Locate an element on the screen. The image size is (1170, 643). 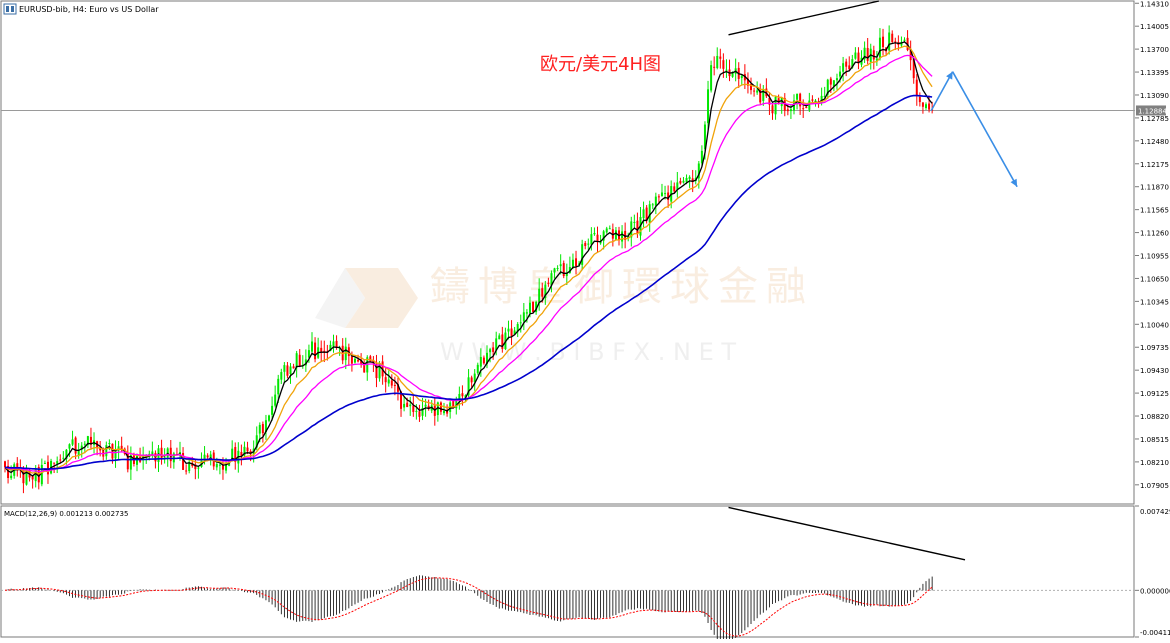
macd-tick-label: -0.00411 is located at coordinates (1155, 633).